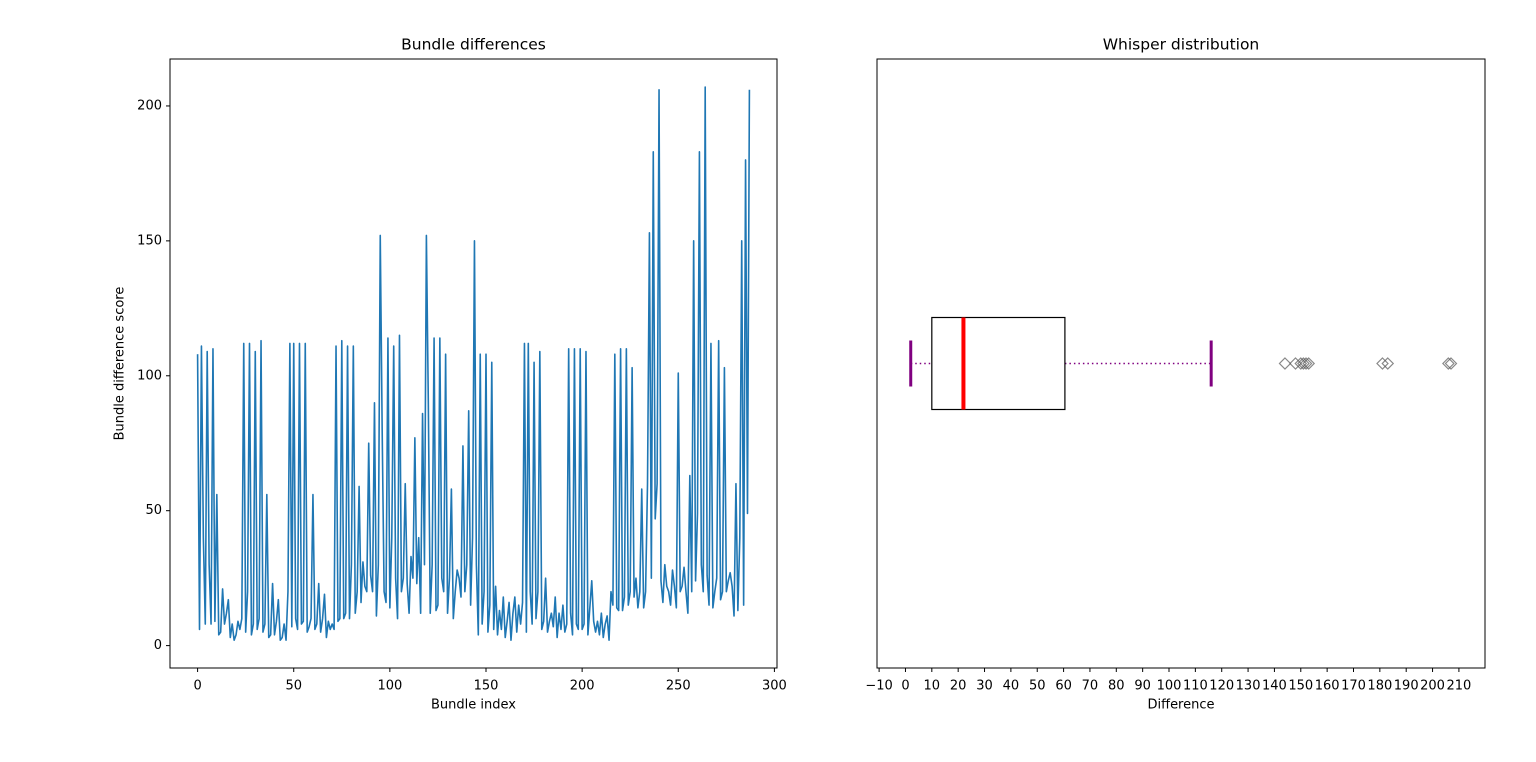 The image size is (1536, 762). What do you see at coordinates (932, 686) in the screenshot?
I see `x-tick-label: 10` at bounding box center [932, 686].